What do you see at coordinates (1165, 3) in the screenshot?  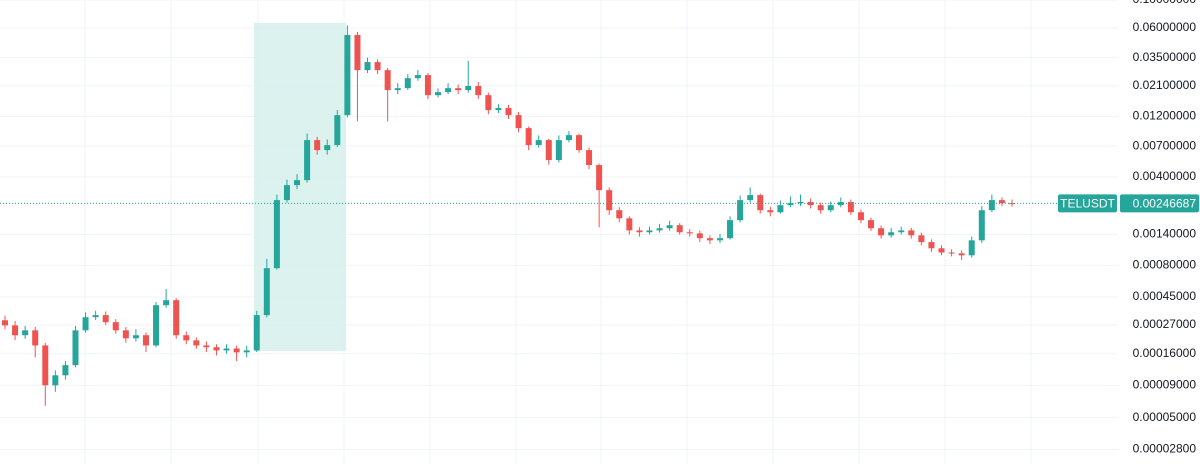 I see `y-tick-label: 0.10000000` at bounding box center [1165, 3].